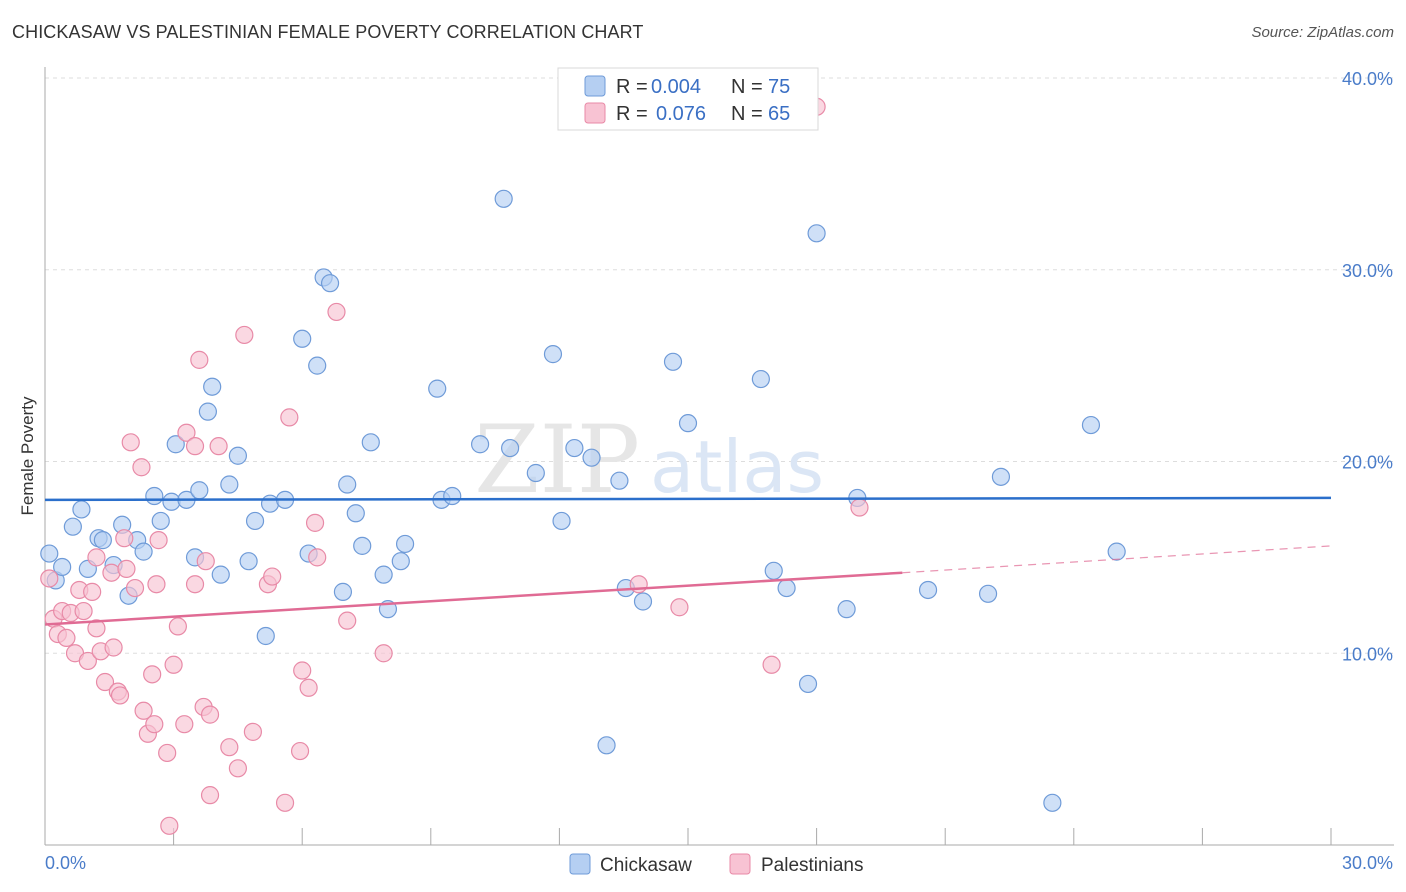 This screenshot has height=892, width=1406. I want to click on legend-swatch-palestinians, so click(595, 113).